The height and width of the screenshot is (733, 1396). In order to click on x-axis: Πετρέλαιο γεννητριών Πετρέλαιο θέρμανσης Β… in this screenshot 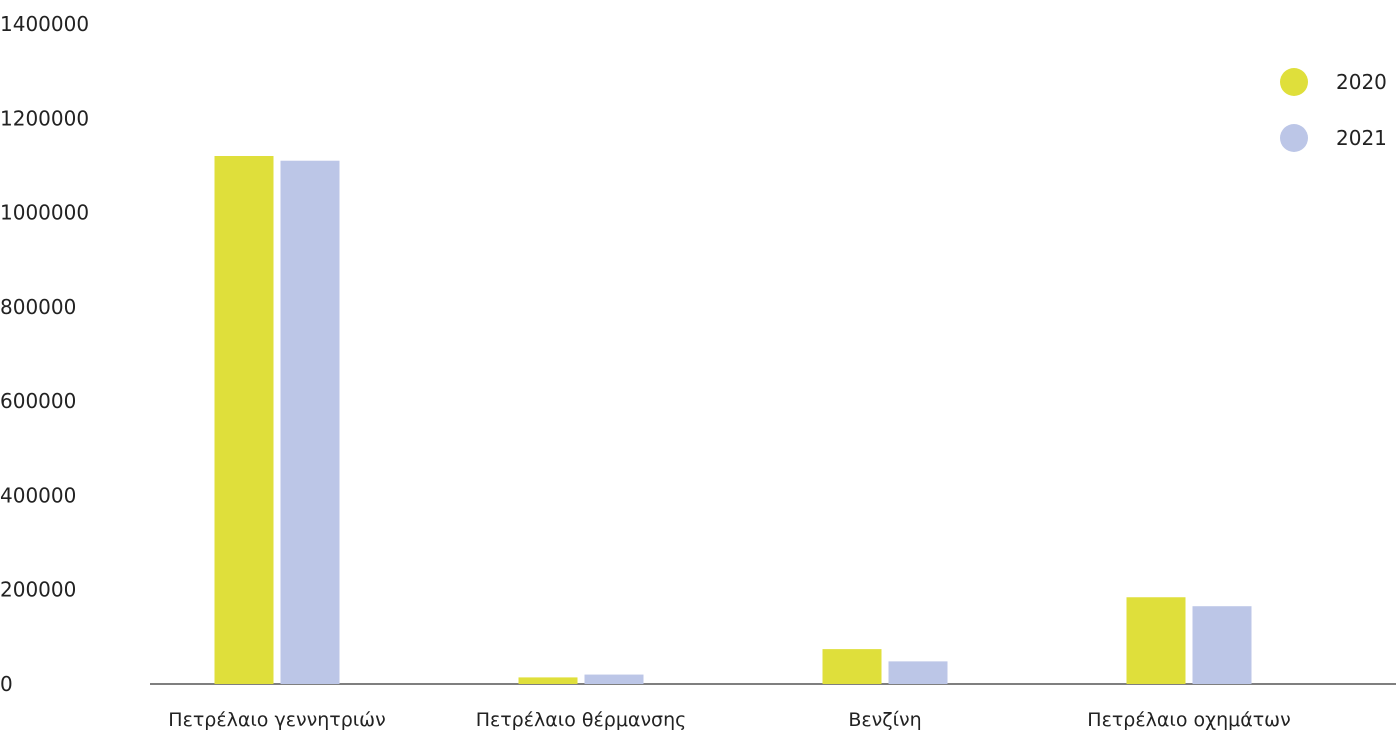, I will do `click(729, 720)`.